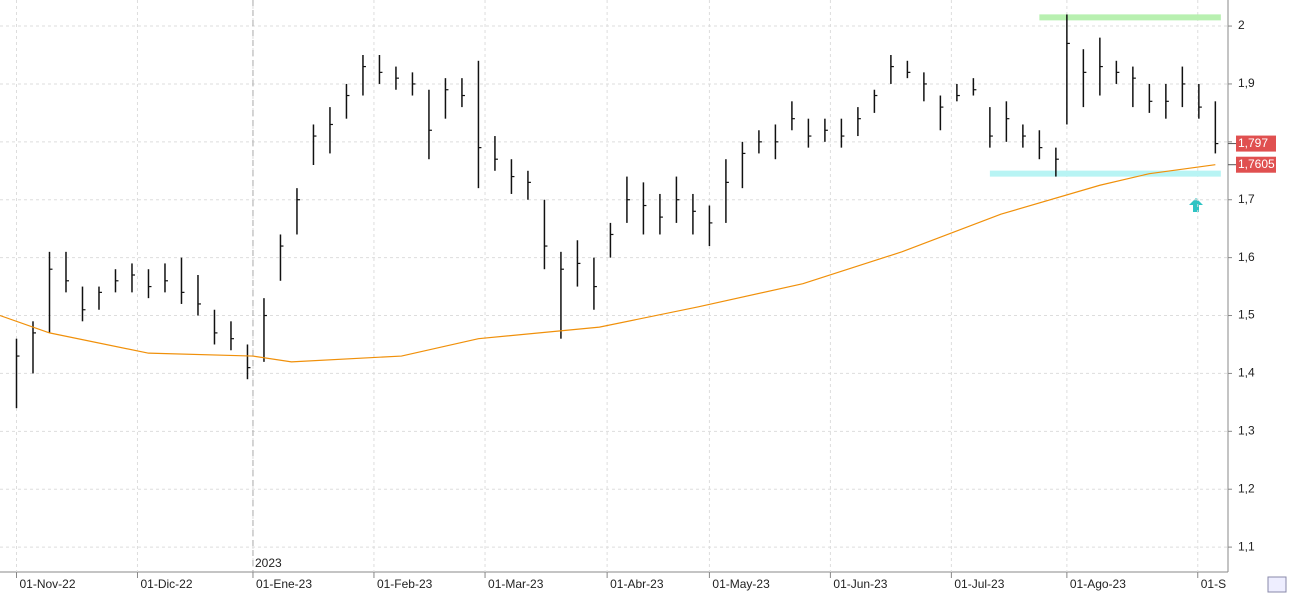 Image resolution: width=1293 pixels, height=596 pixels. What do you see at coordinates (166, 584) in the screenshot?
I see `x-tick-label: 01-Dic-22` at bounding box center [166, 584].